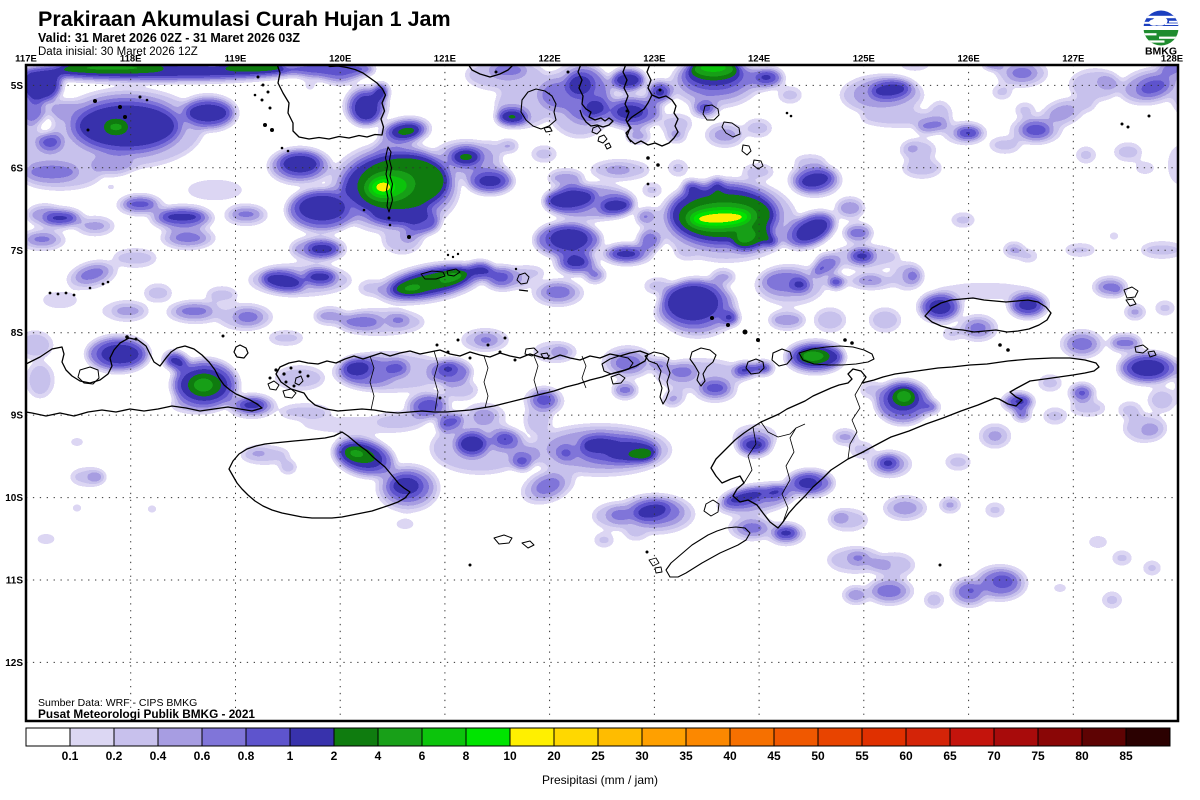 The height and width of the screenshot is (800, 1200). I want to click on svg-text: 85, so click(1126, 756).